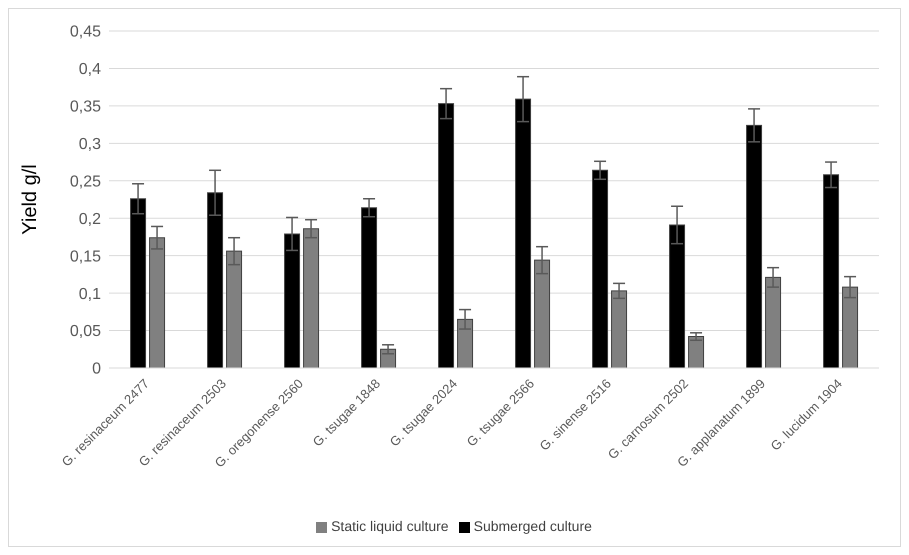 The image size is (909, 555). Describe the element at coordinates (533, 526) in the screenshot. I see `legend-label: Submerged culture` at that location.